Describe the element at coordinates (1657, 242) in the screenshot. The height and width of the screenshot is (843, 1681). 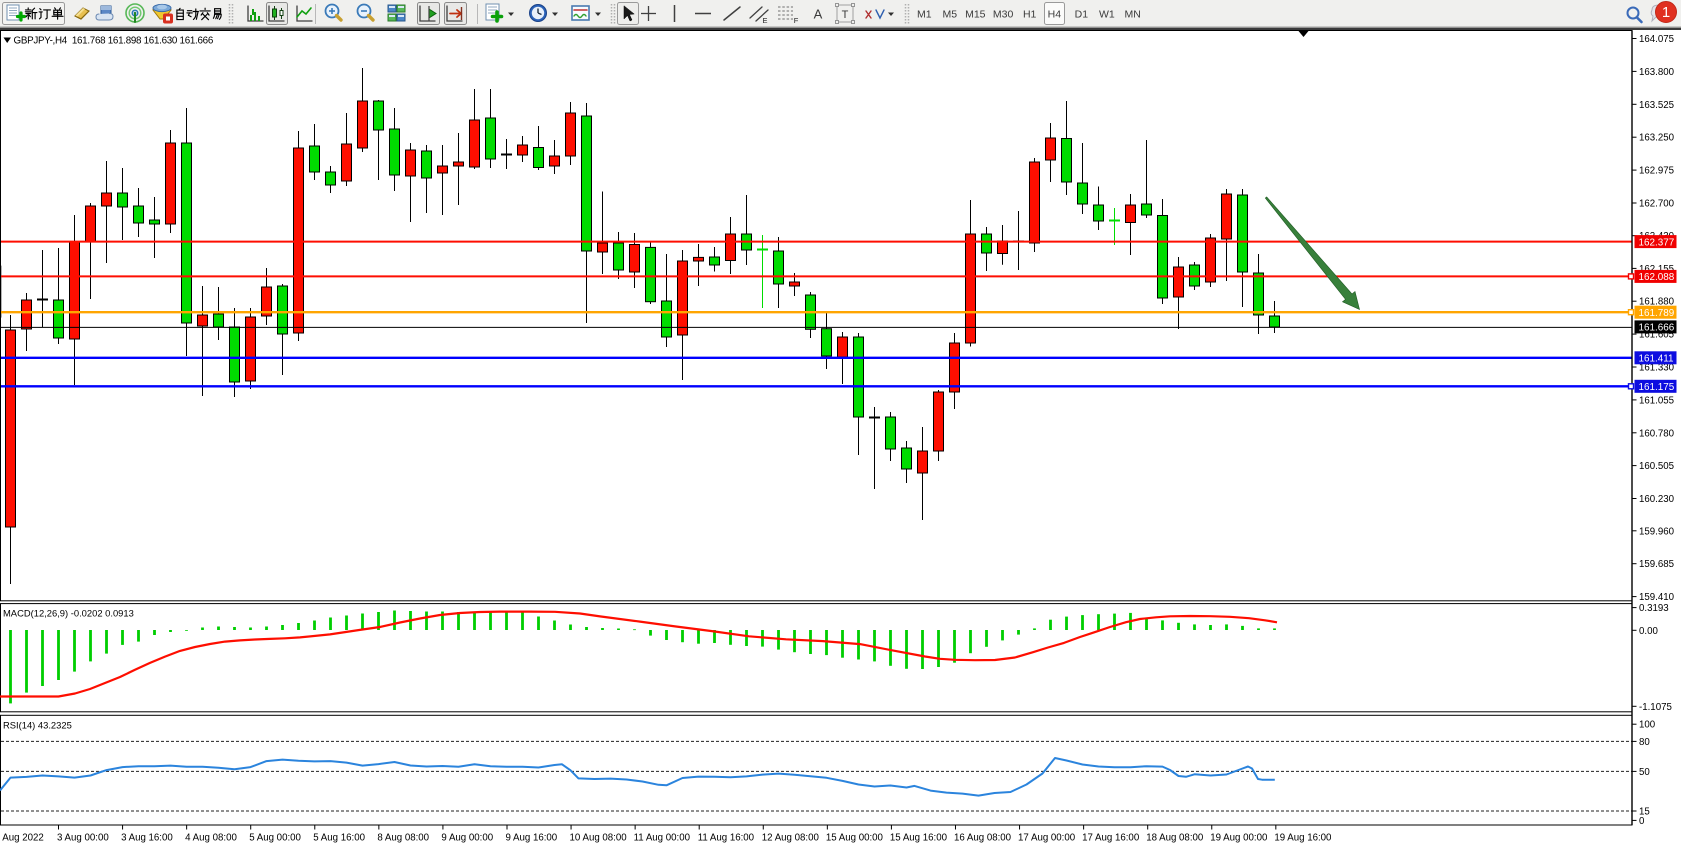
I see `svg-text: 162.377` at that location.